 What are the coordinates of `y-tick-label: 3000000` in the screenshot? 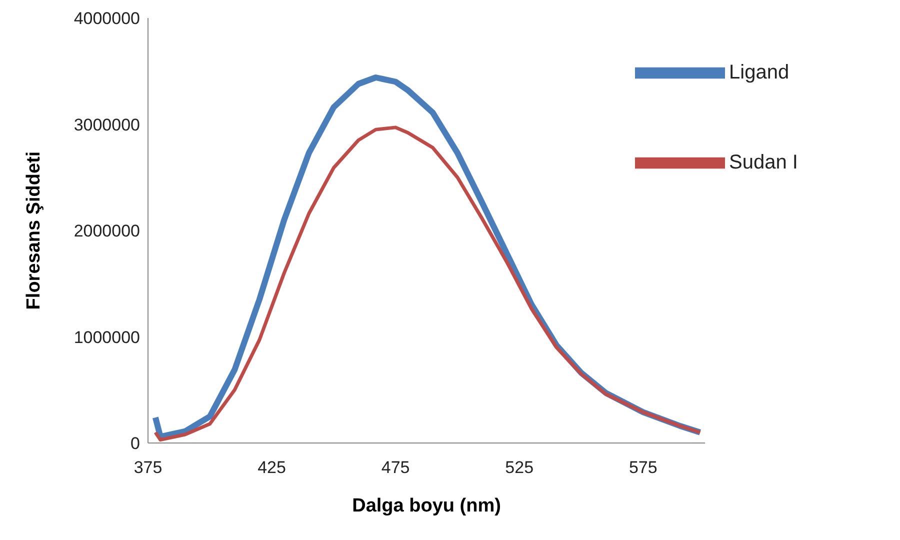 It's located at (107, 124).